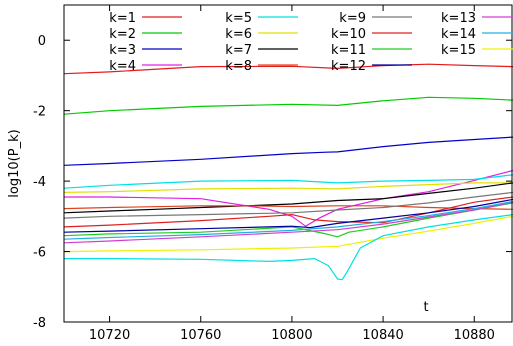 The width and height of the screenshot is (513, 346). I want to click on series-line-k=14, so click(288, 220).